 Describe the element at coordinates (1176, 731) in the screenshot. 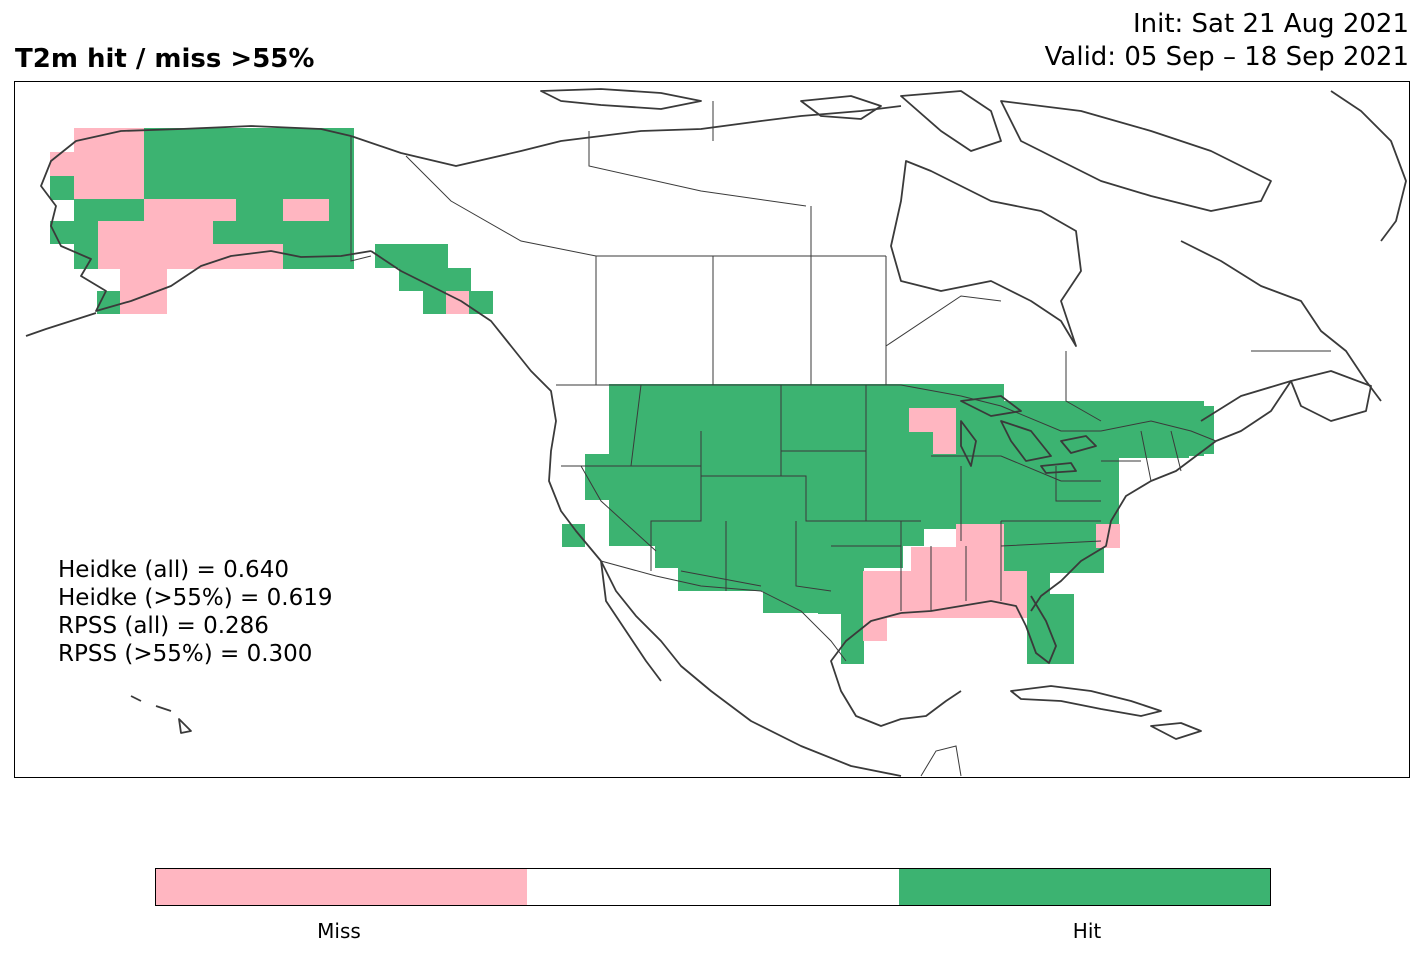

I see `hispaniola` at that location.